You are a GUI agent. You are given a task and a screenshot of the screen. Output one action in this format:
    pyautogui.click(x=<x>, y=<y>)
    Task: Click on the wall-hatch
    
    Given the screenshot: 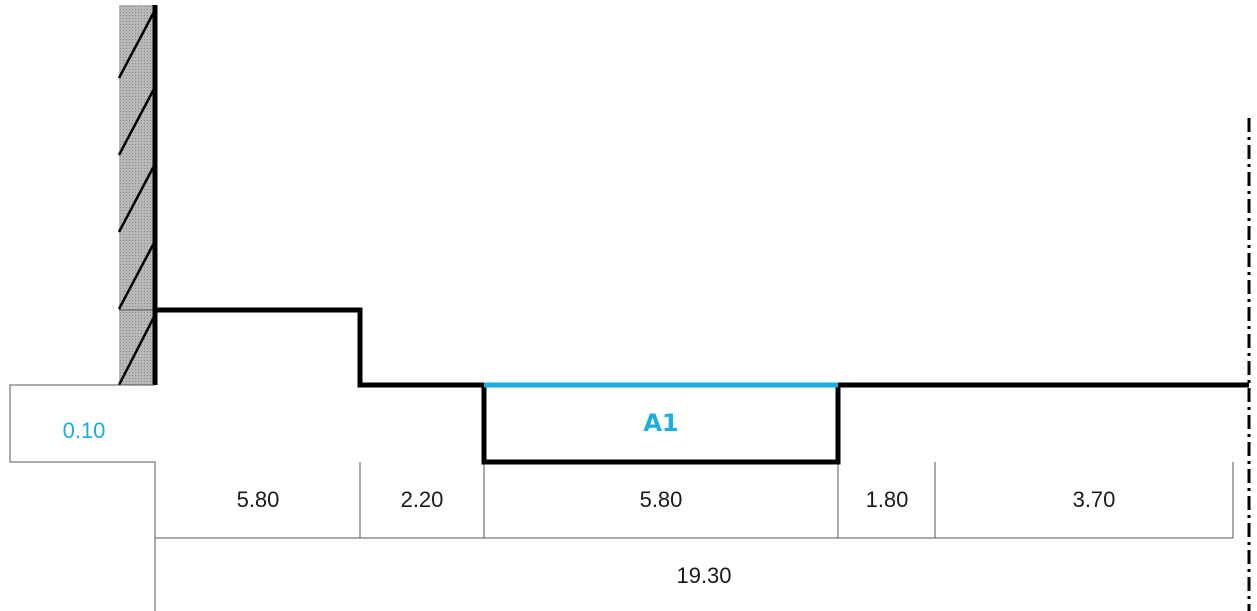 What is the action you would take?
    pyautogui.click(x=137, y=195)
    